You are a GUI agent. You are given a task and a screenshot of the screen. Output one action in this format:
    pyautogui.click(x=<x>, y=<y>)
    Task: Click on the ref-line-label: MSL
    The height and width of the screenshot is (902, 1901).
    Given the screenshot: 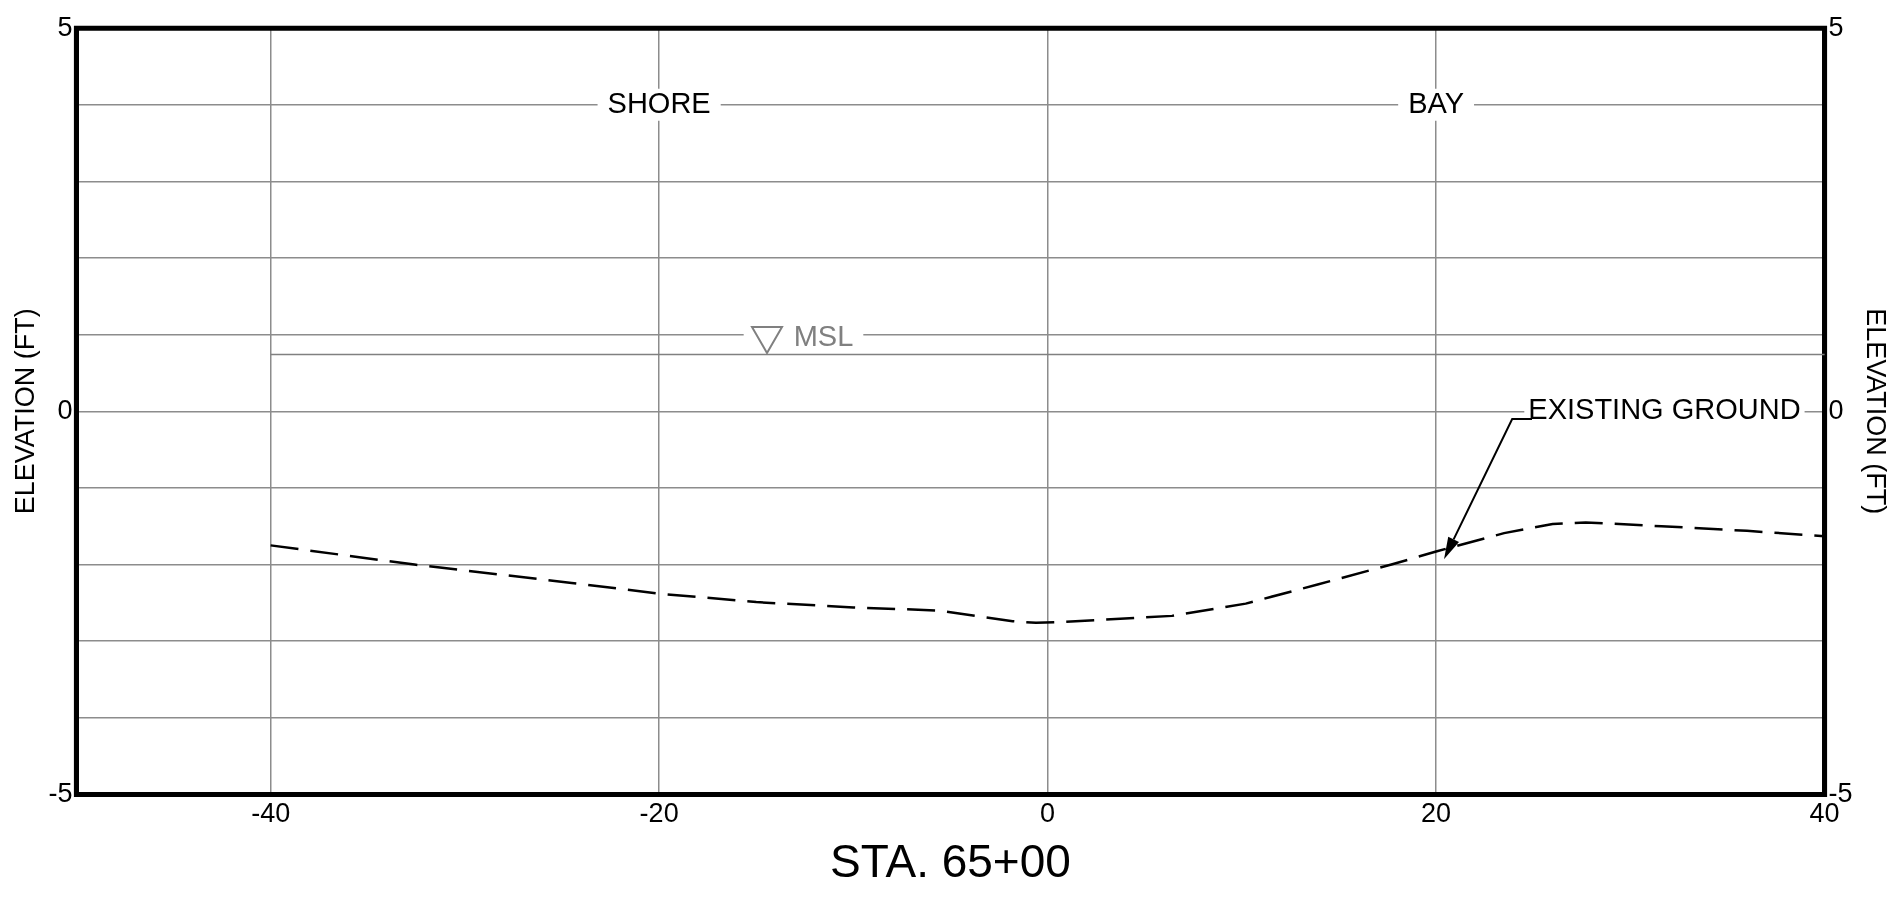 What is the action you would take?
    pyautogui.click(x=823, y=336)
    